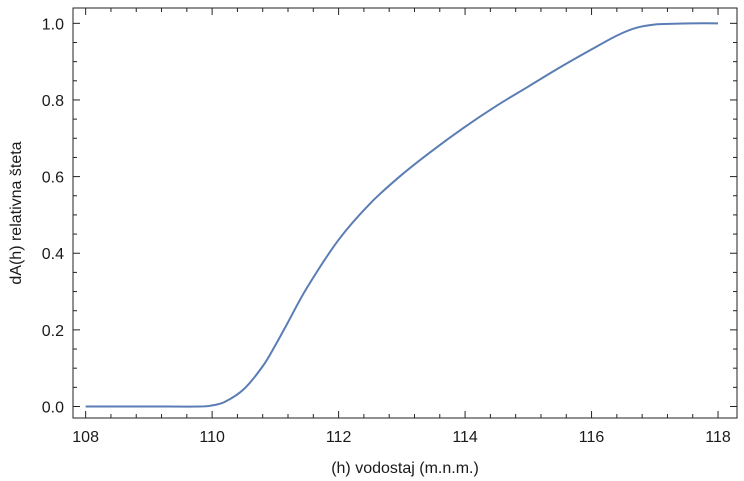 The height and width of the screenshot is (481, 744). I want to click on y-tick-label: 0.0, so click(53, 408).